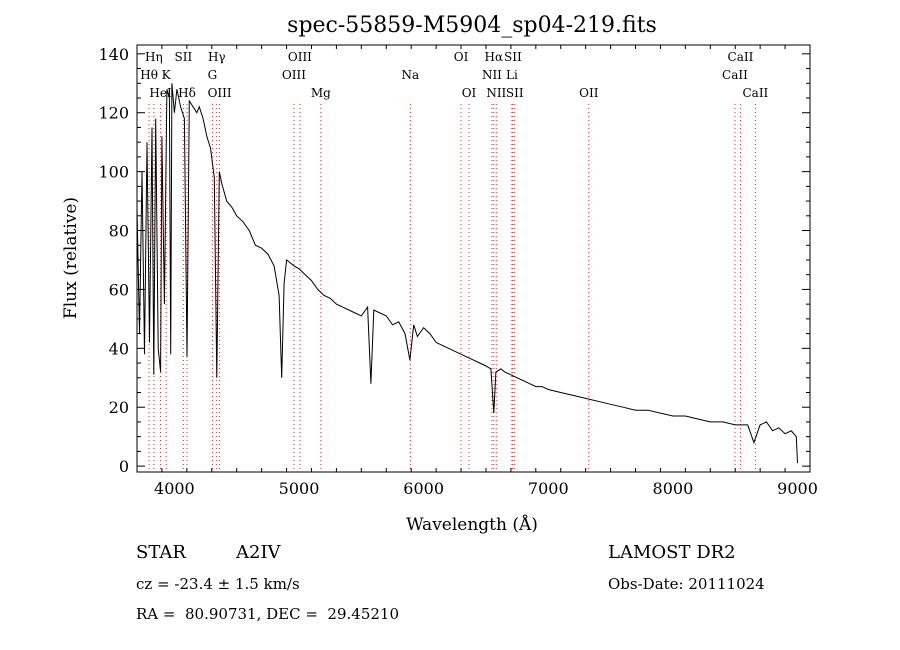  Describe the element at coordinates (167, 75) in the screenshot. I see `line-marker-label: K` at that location.